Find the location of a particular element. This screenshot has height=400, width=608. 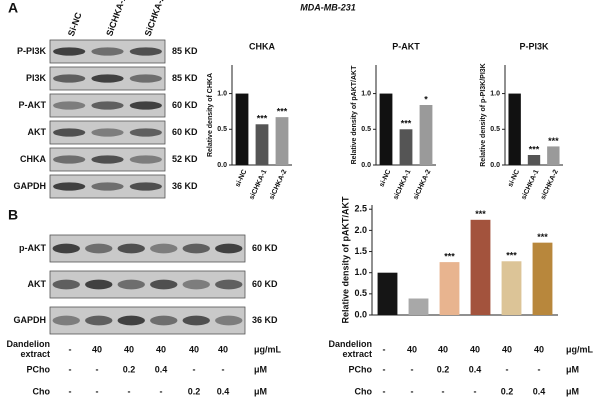

significance: * is located at coordinates (426, 99).